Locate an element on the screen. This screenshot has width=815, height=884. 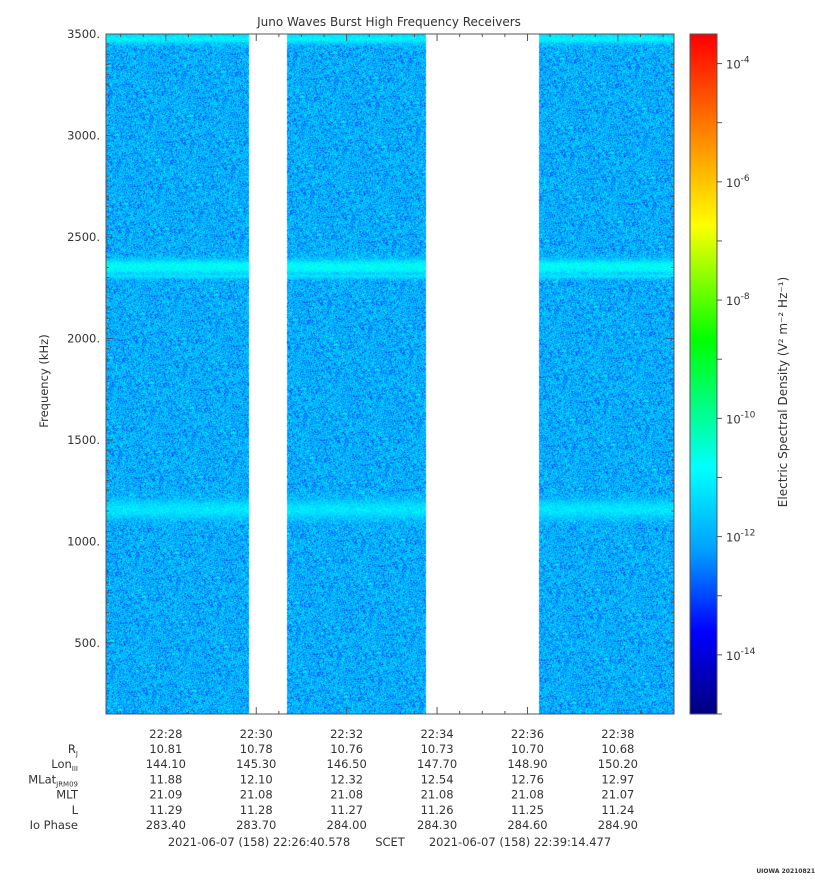
ephemeris-value: 10.76 is located at coordinates (346, 749).